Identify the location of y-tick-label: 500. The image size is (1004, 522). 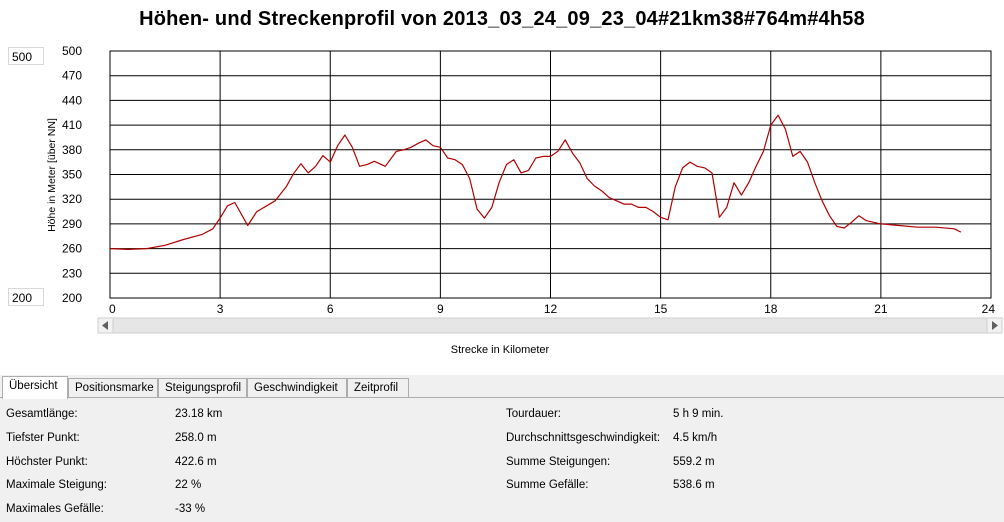
(72, 51).